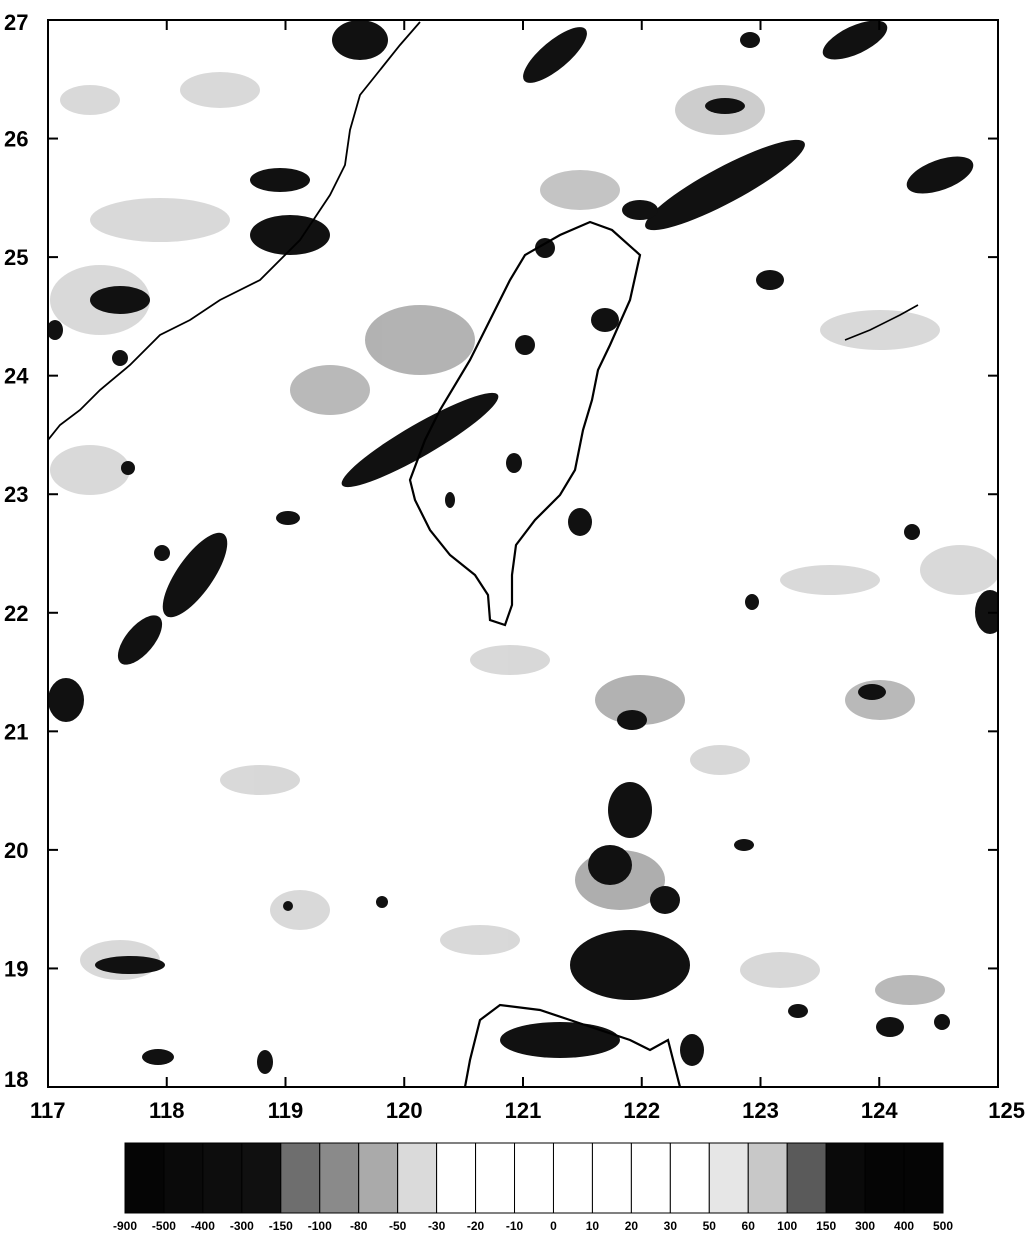  Describe the element at coordinates (476, 1226) in the screenshot. I see `colorbar-label: -20` at that location.